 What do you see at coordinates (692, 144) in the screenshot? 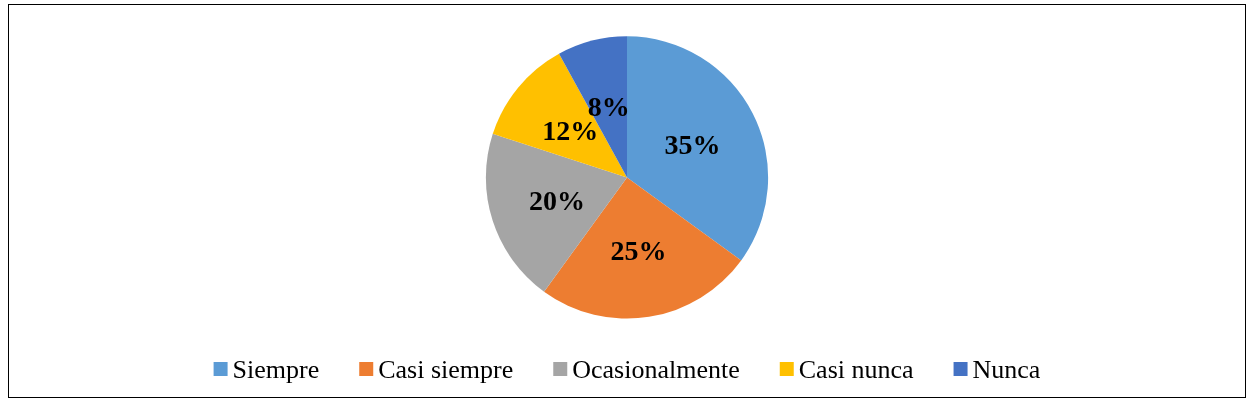
I see `data-label: 35%` at bounding box center [692, 144].